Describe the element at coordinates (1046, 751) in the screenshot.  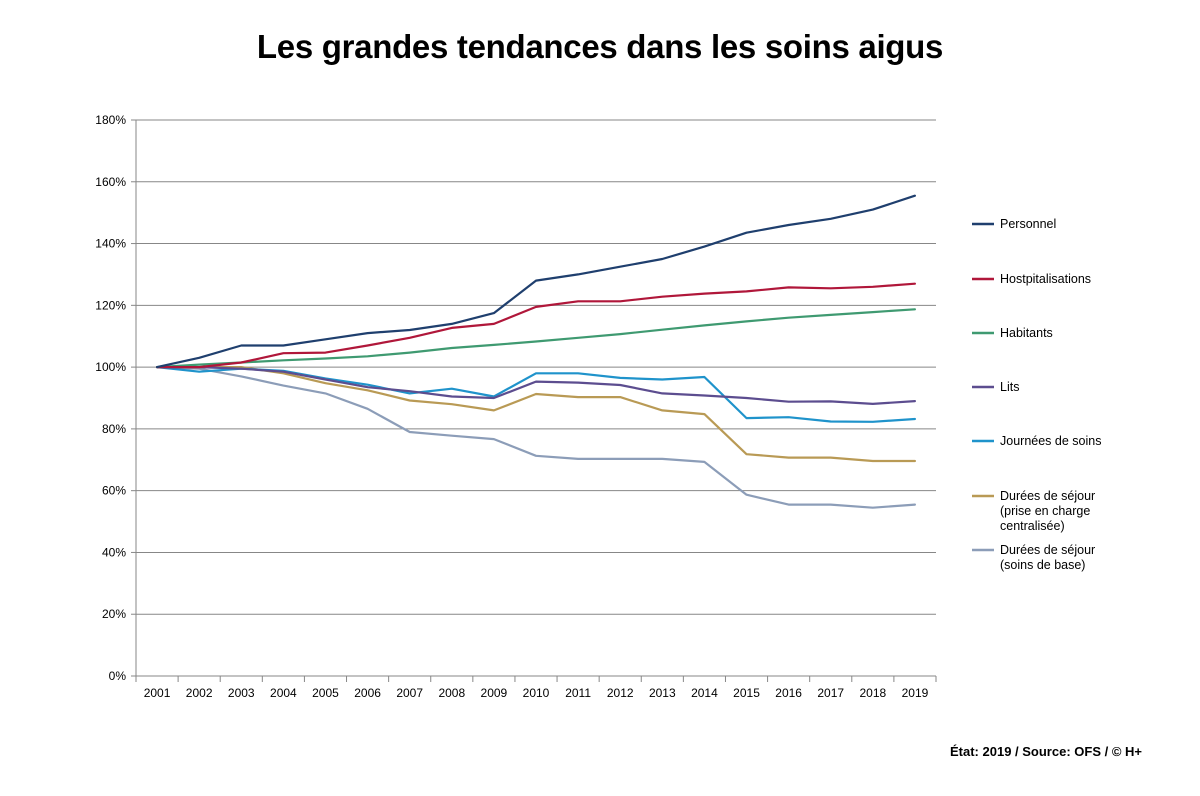
I see `source-note: État: 2019 / Source: OFS / © H+` at that location.